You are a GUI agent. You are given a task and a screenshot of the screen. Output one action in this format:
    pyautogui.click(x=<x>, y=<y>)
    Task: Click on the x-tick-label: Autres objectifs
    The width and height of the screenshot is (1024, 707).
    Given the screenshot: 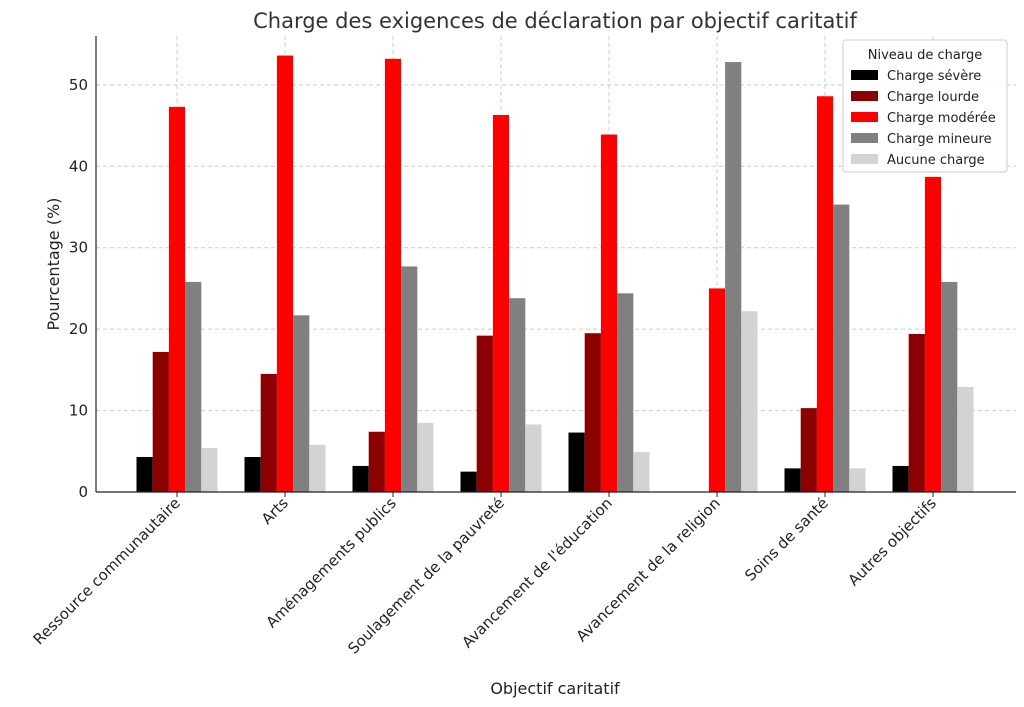 What is the action you would take?
    pyautogui.click(x=892, y=541)
    